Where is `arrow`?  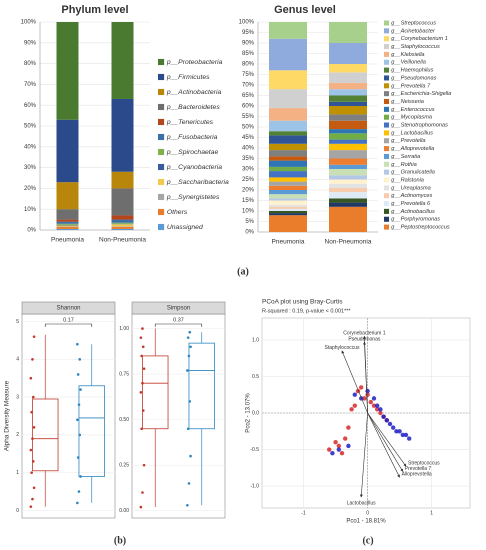 arrow is located at coordinates (365, 377).